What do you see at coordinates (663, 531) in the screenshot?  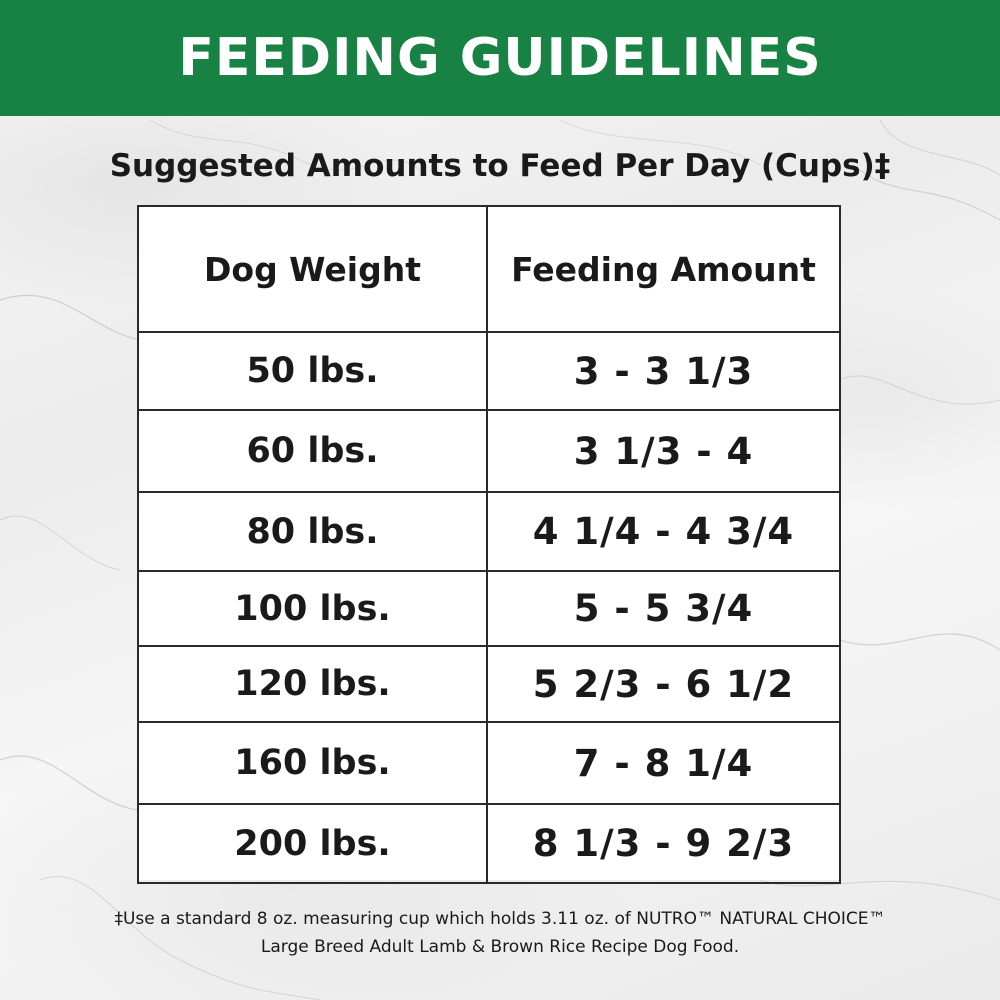 I see `feeding-amount-cell: 4 1/4 - 4 3/4` at bounding box center [663, 531].